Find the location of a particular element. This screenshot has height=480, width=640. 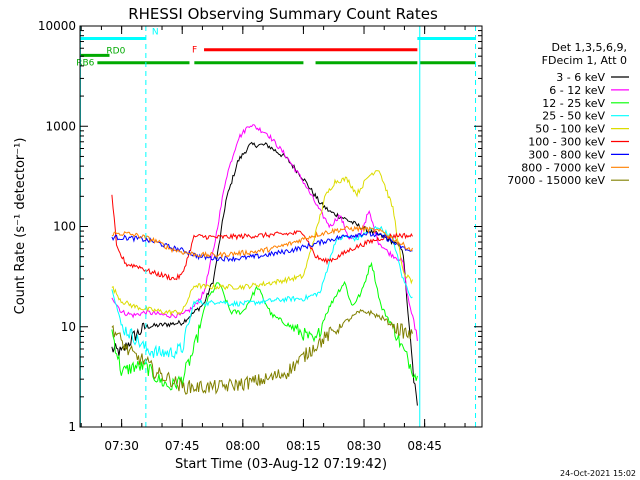

y-tick-label-3: 1000 is located at coordinates (60, 126).